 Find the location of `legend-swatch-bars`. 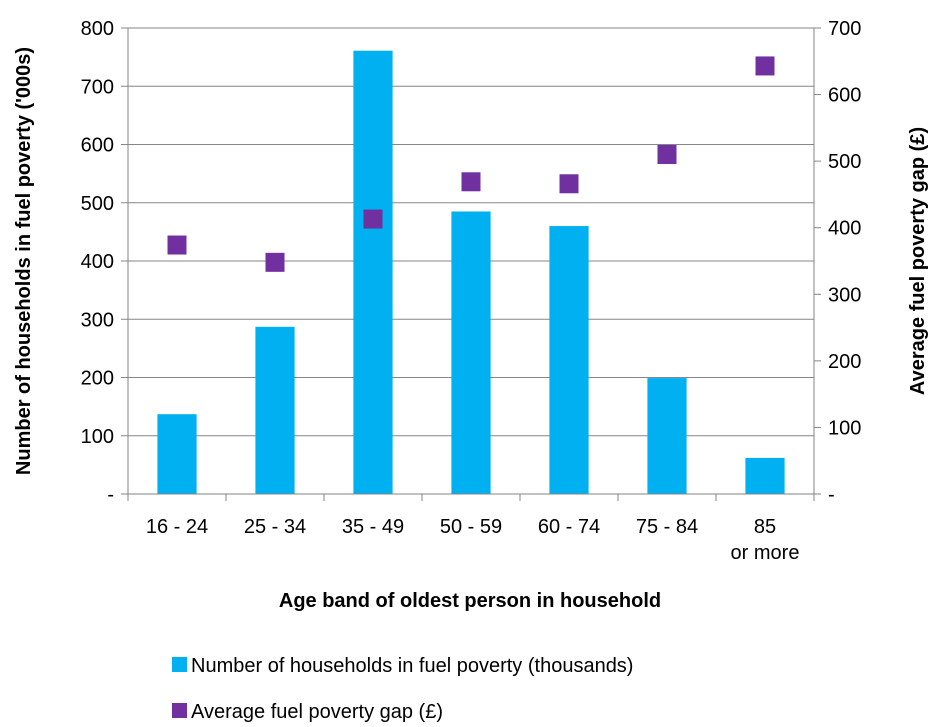

legend-swatch-bars is located at coordinates (179, 664).